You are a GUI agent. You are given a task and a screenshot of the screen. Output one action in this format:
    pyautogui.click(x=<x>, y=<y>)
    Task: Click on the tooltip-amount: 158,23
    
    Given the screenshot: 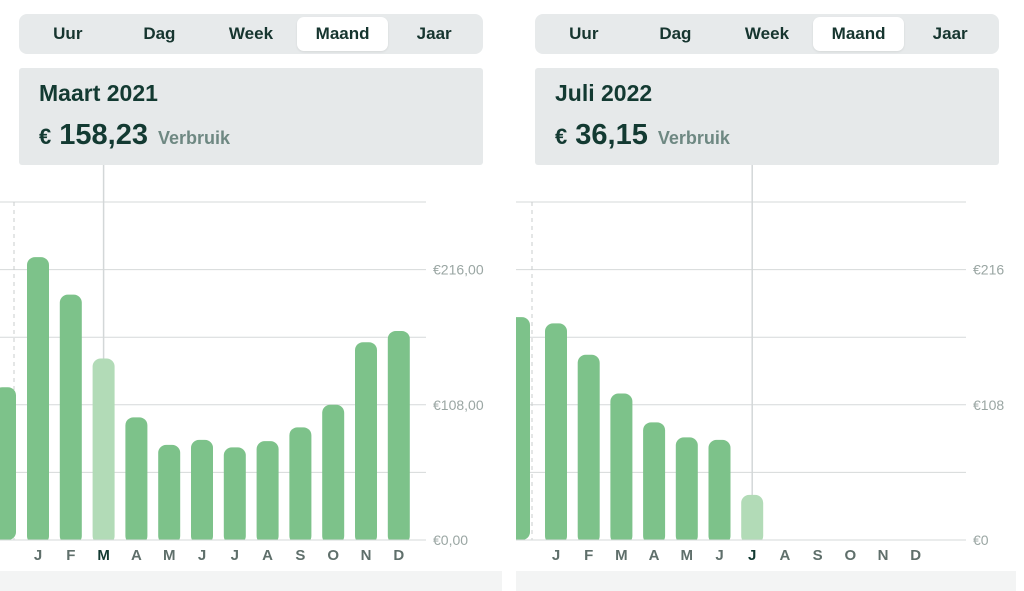 What is the action you would take?
    pyautogui.click(x=103, y=135)
    